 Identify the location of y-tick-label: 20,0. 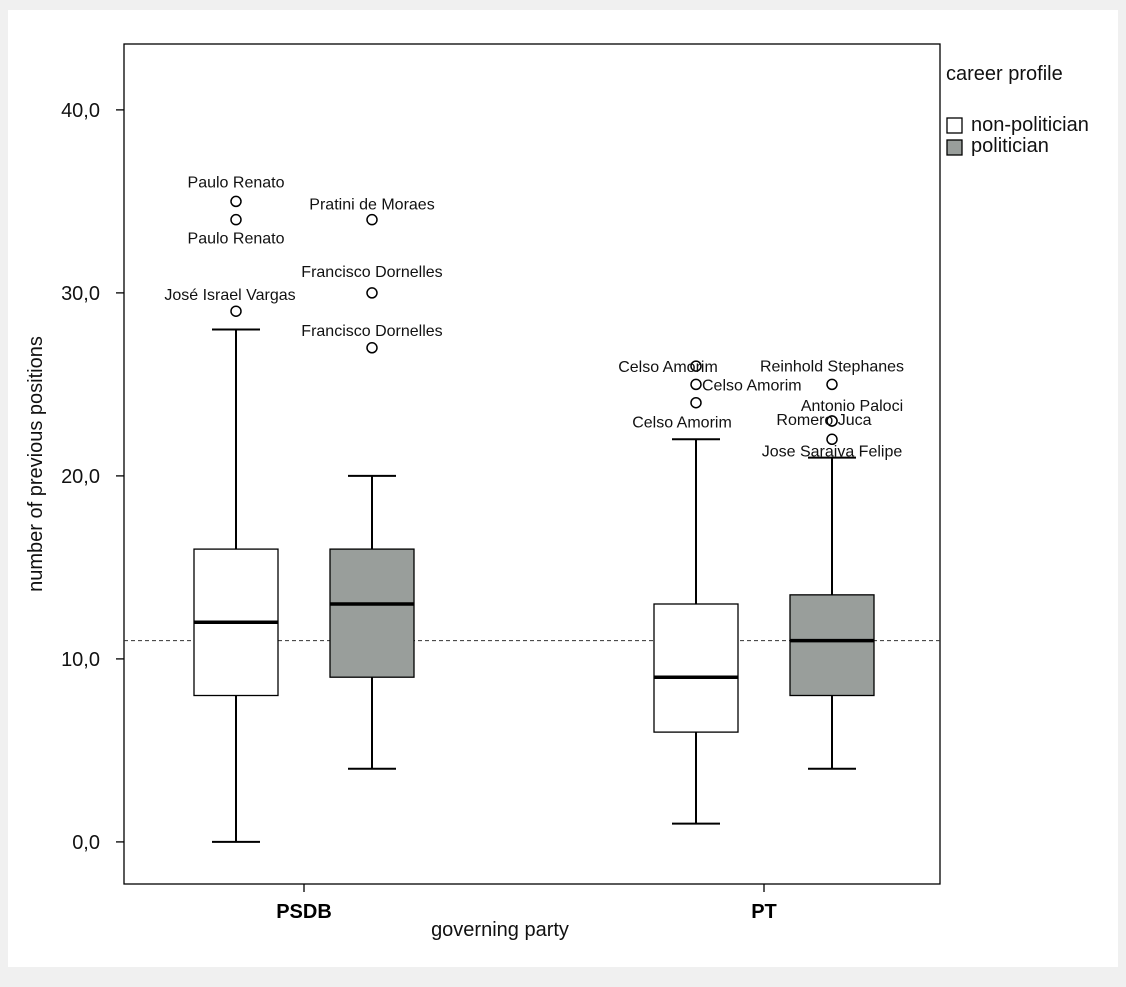
(80, 477).